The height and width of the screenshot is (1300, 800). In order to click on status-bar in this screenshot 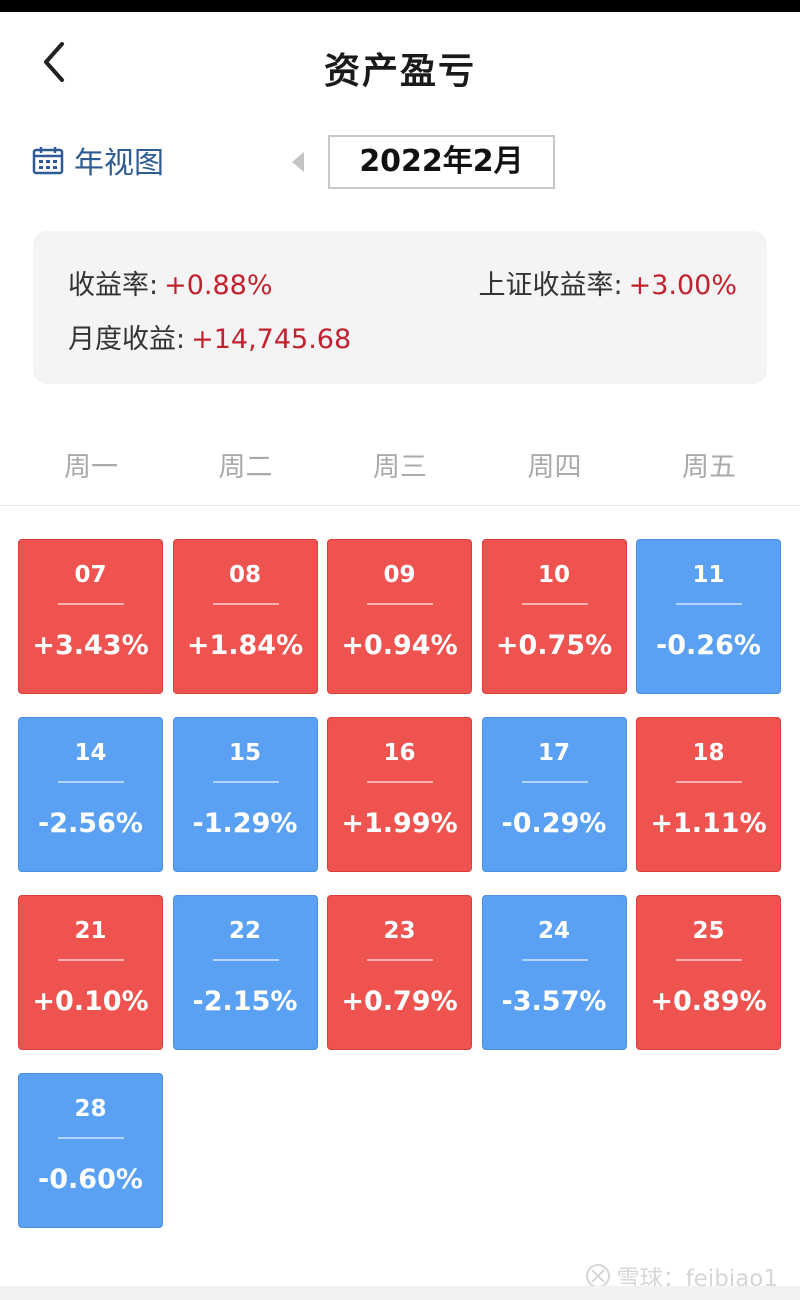, I will do `click(400, 6)`.